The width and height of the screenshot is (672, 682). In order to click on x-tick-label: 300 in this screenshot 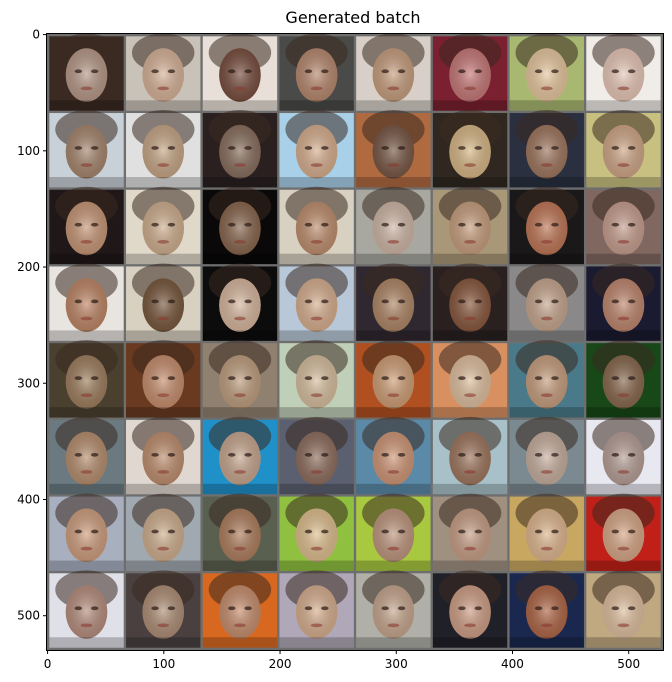, I will do `click(396, 664)`.